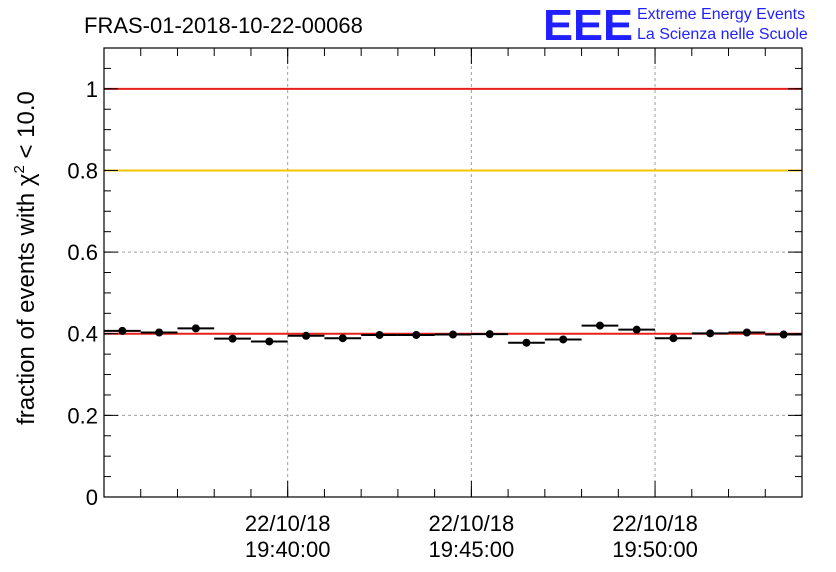  What do you see at coordinates (92, 89) in the screenshot?
I see `y-tick-label: 1` at bounding box center [92, 89].